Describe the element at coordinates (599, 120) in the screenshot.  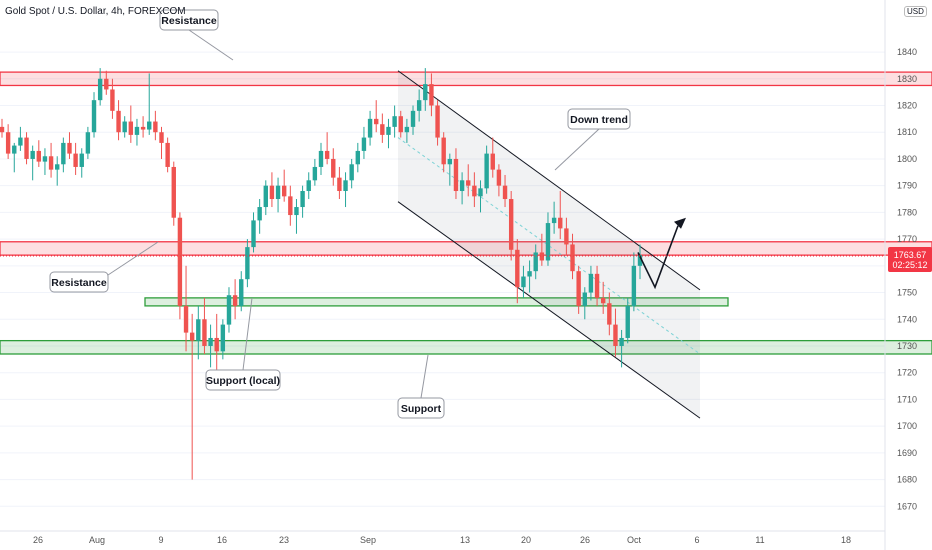
I see `callout-label: Down trend` at that location.